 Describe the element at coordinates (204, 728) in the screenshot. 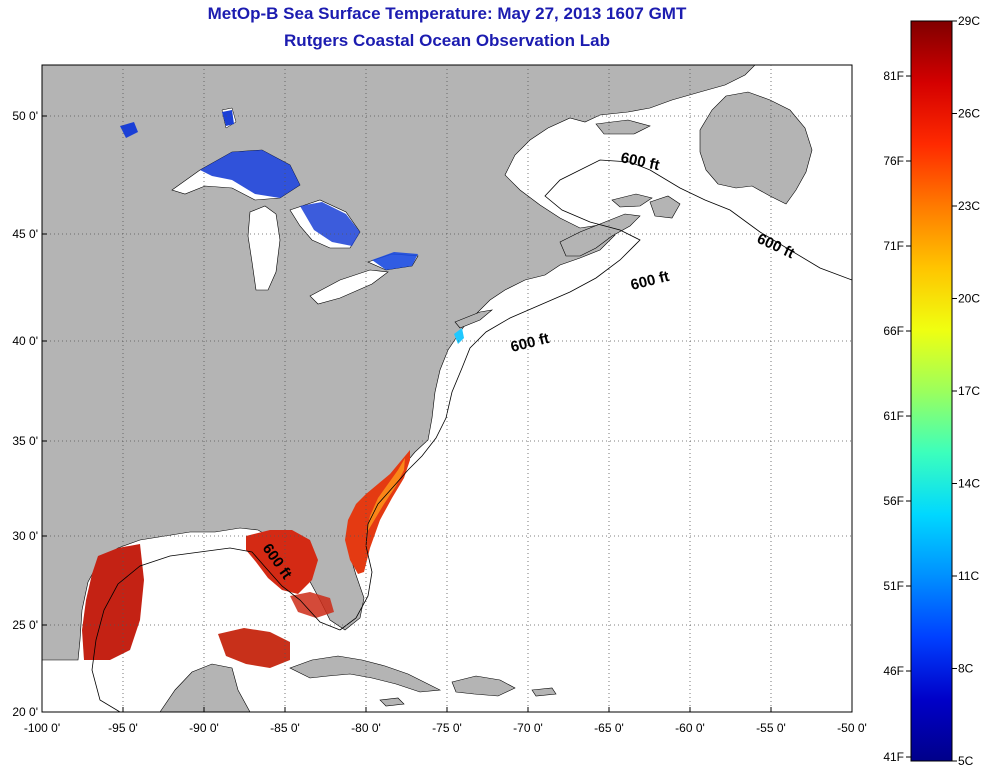

I see `x-tick-label: -90 0'` at that location.